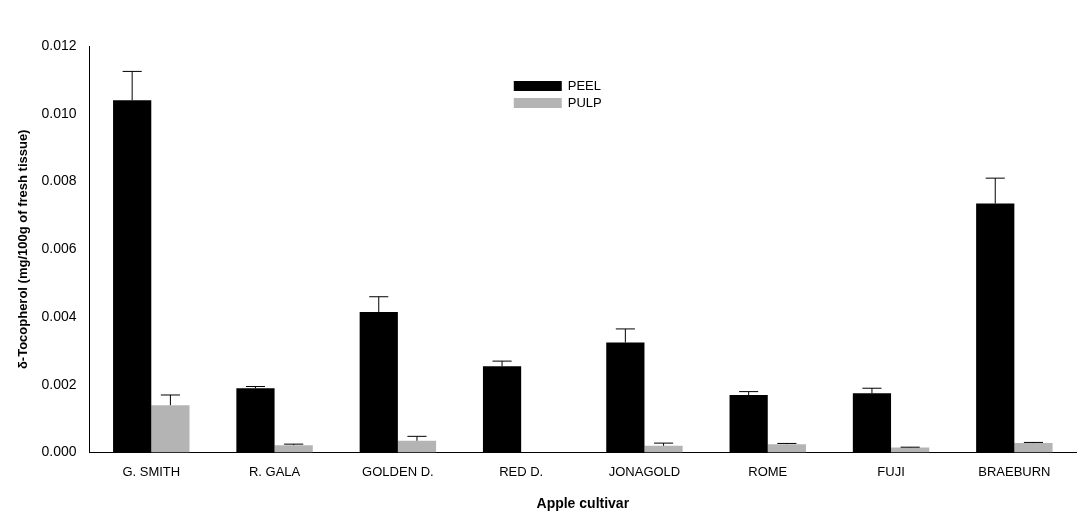 The image size is (1092, 525). Describe the element at coordinates (891, 471) in the screenshot. I see `x-tick-label: FUJI` at that location.